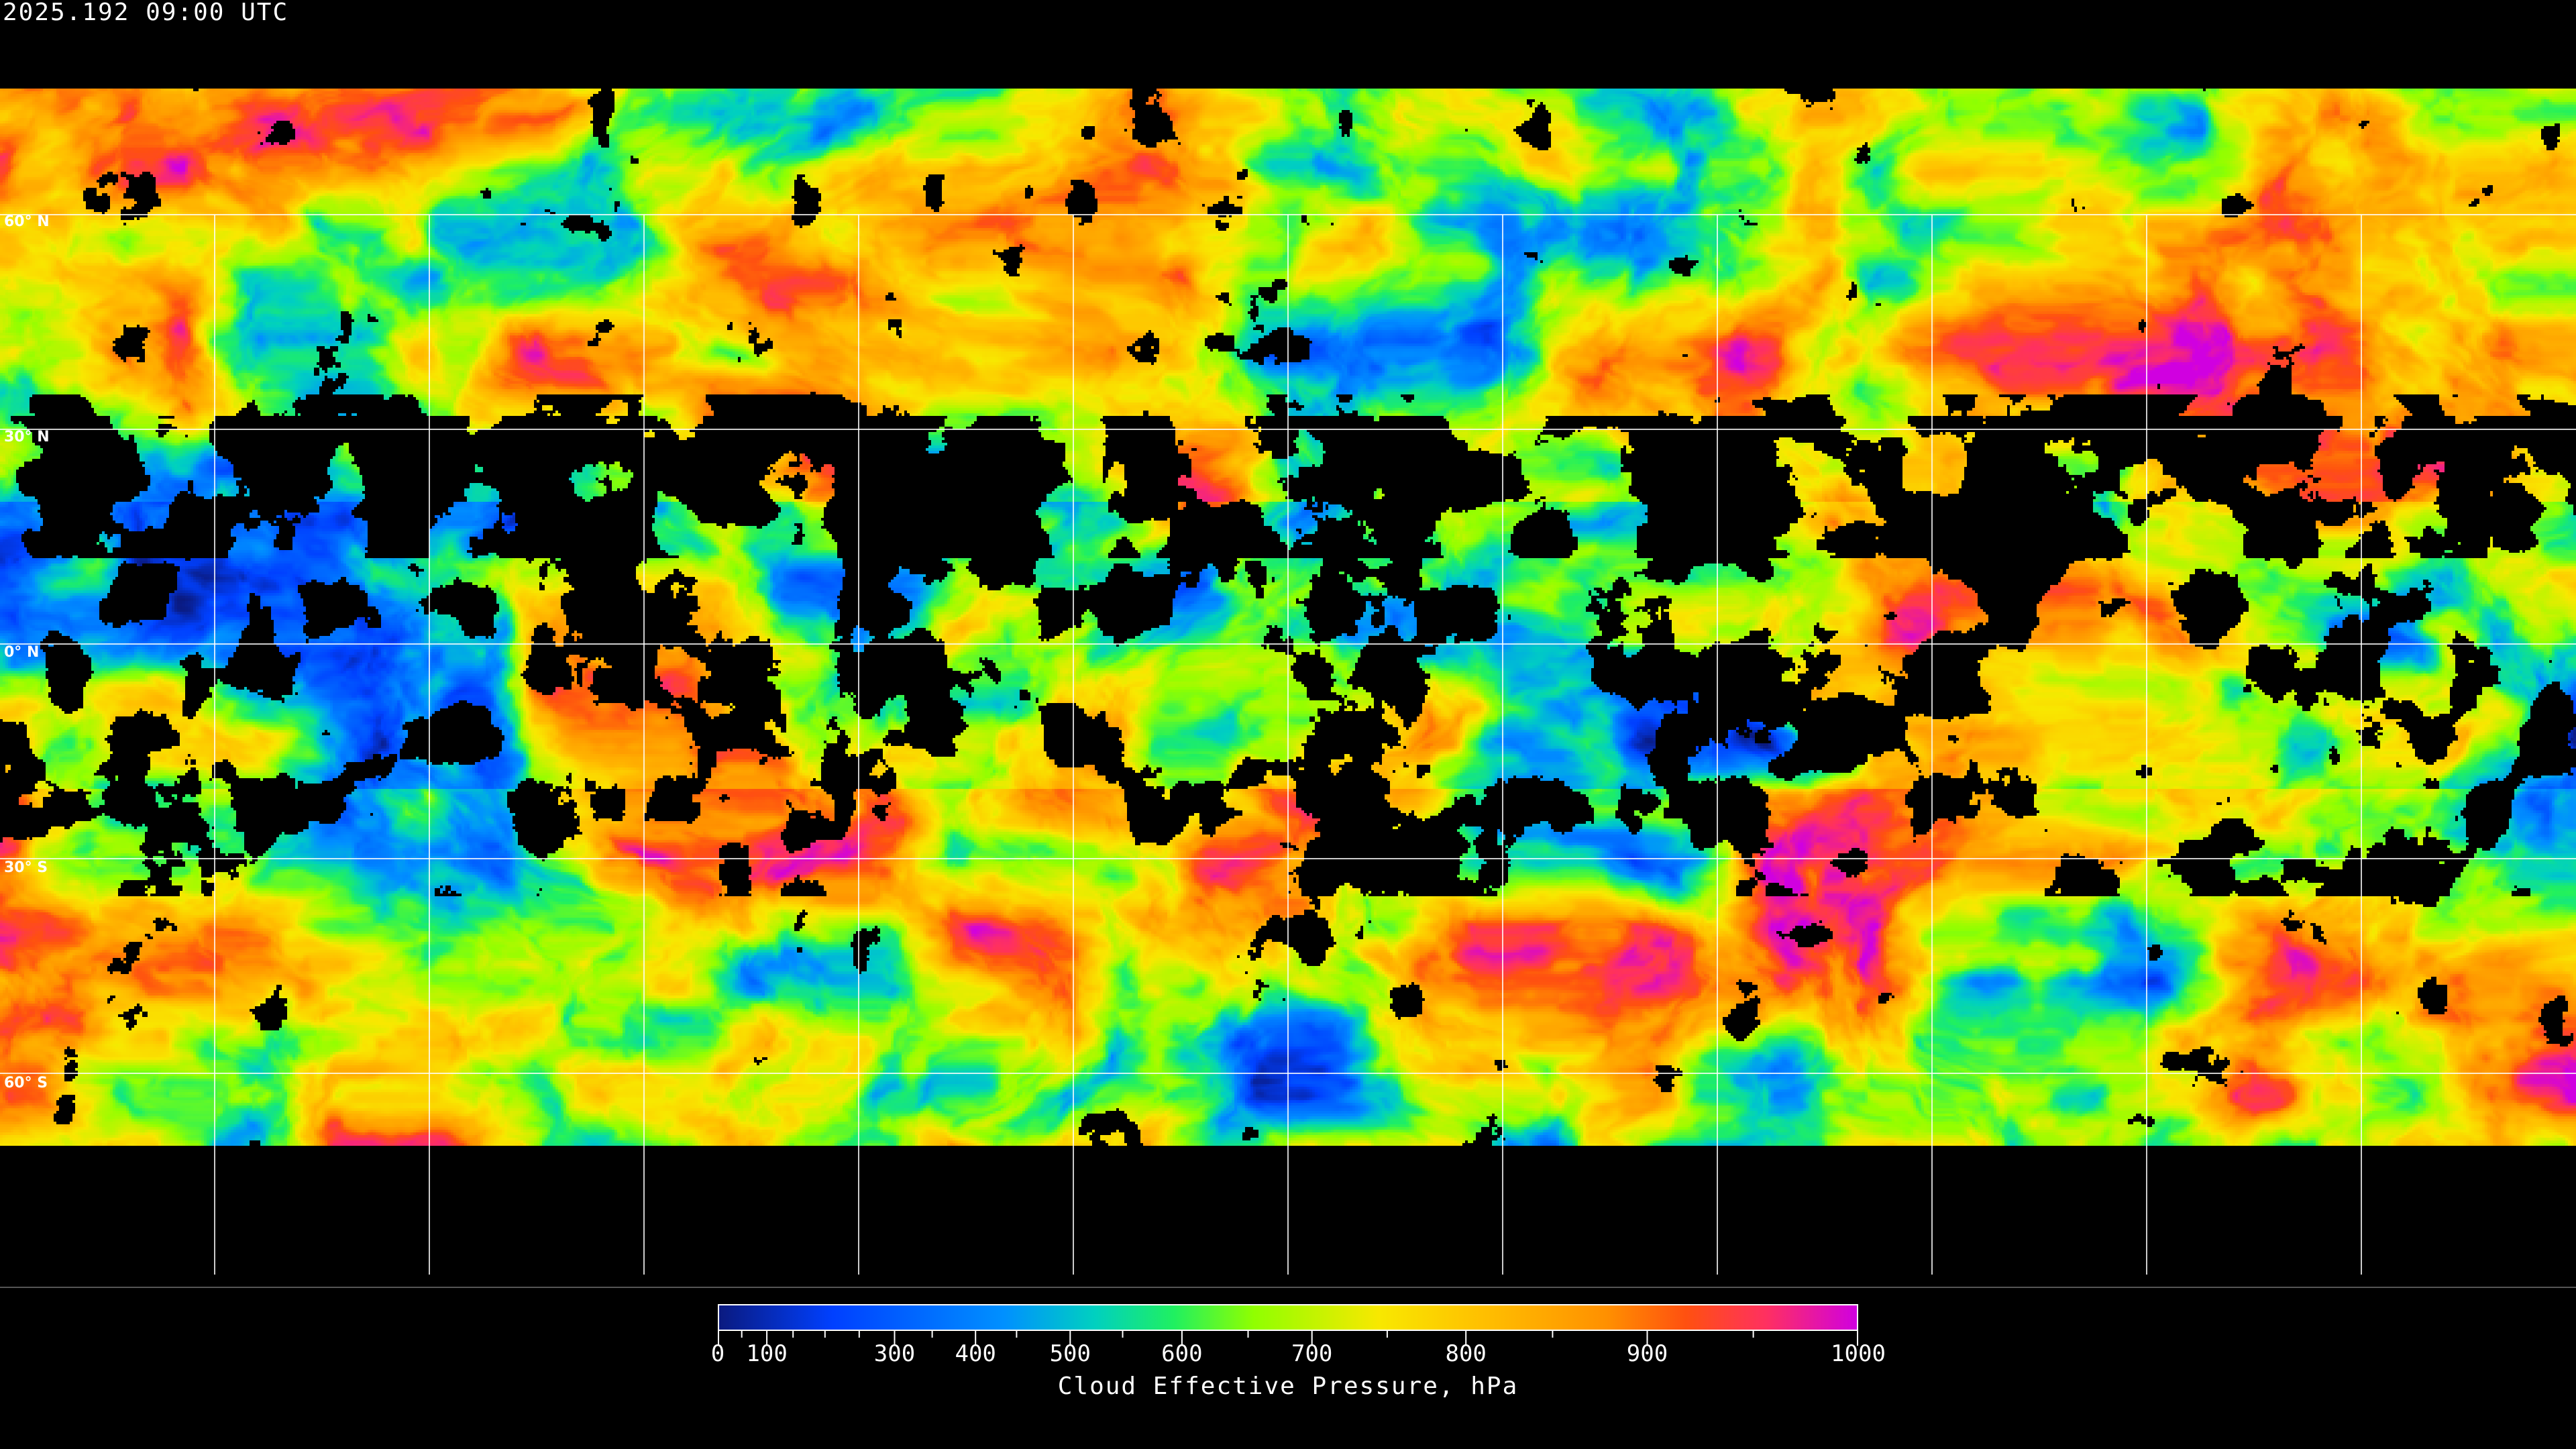 This screenshot has width=2576, height=1449. I want to click on map-border, so click(1288, 1287).